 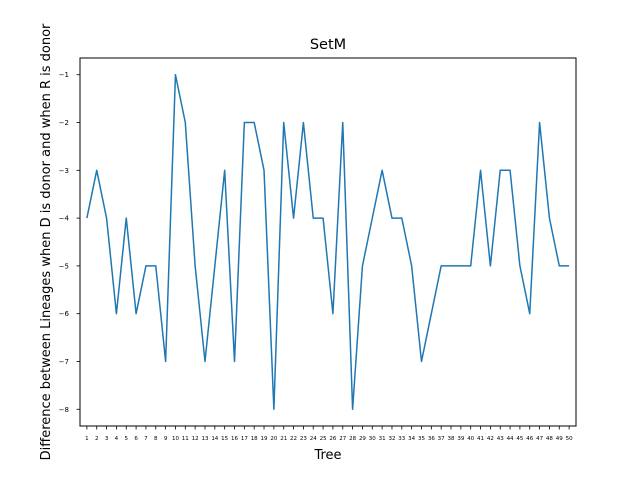 I want to click on x-tick-label: 9, so click(x=166, y=439).